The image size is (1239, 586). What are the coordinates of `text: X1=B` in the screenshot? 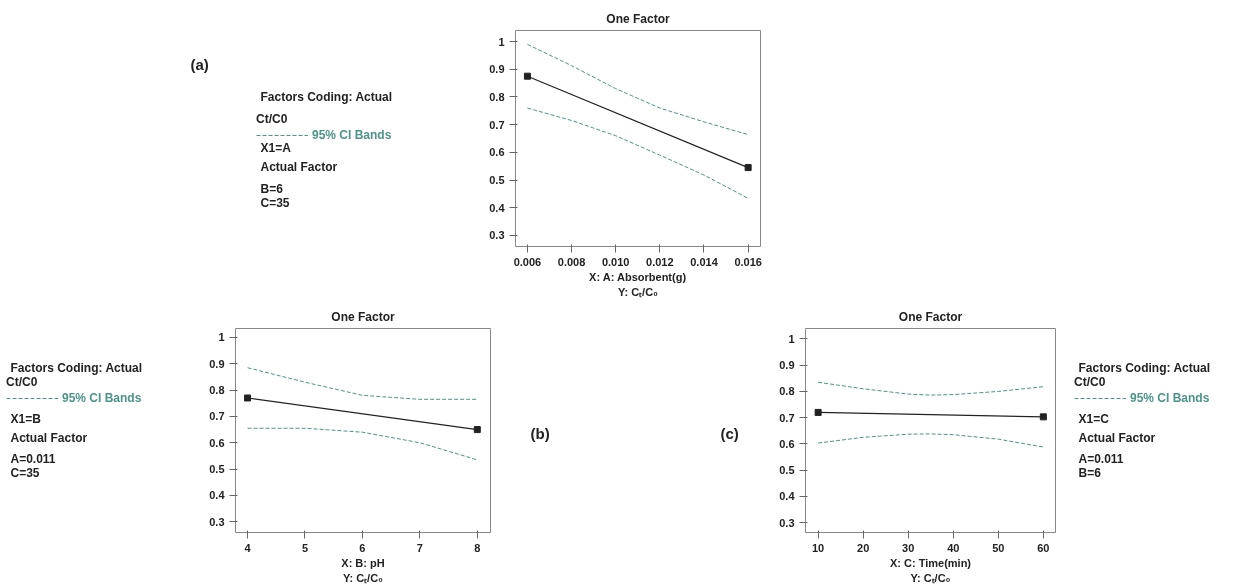 It's located at (26, 418).